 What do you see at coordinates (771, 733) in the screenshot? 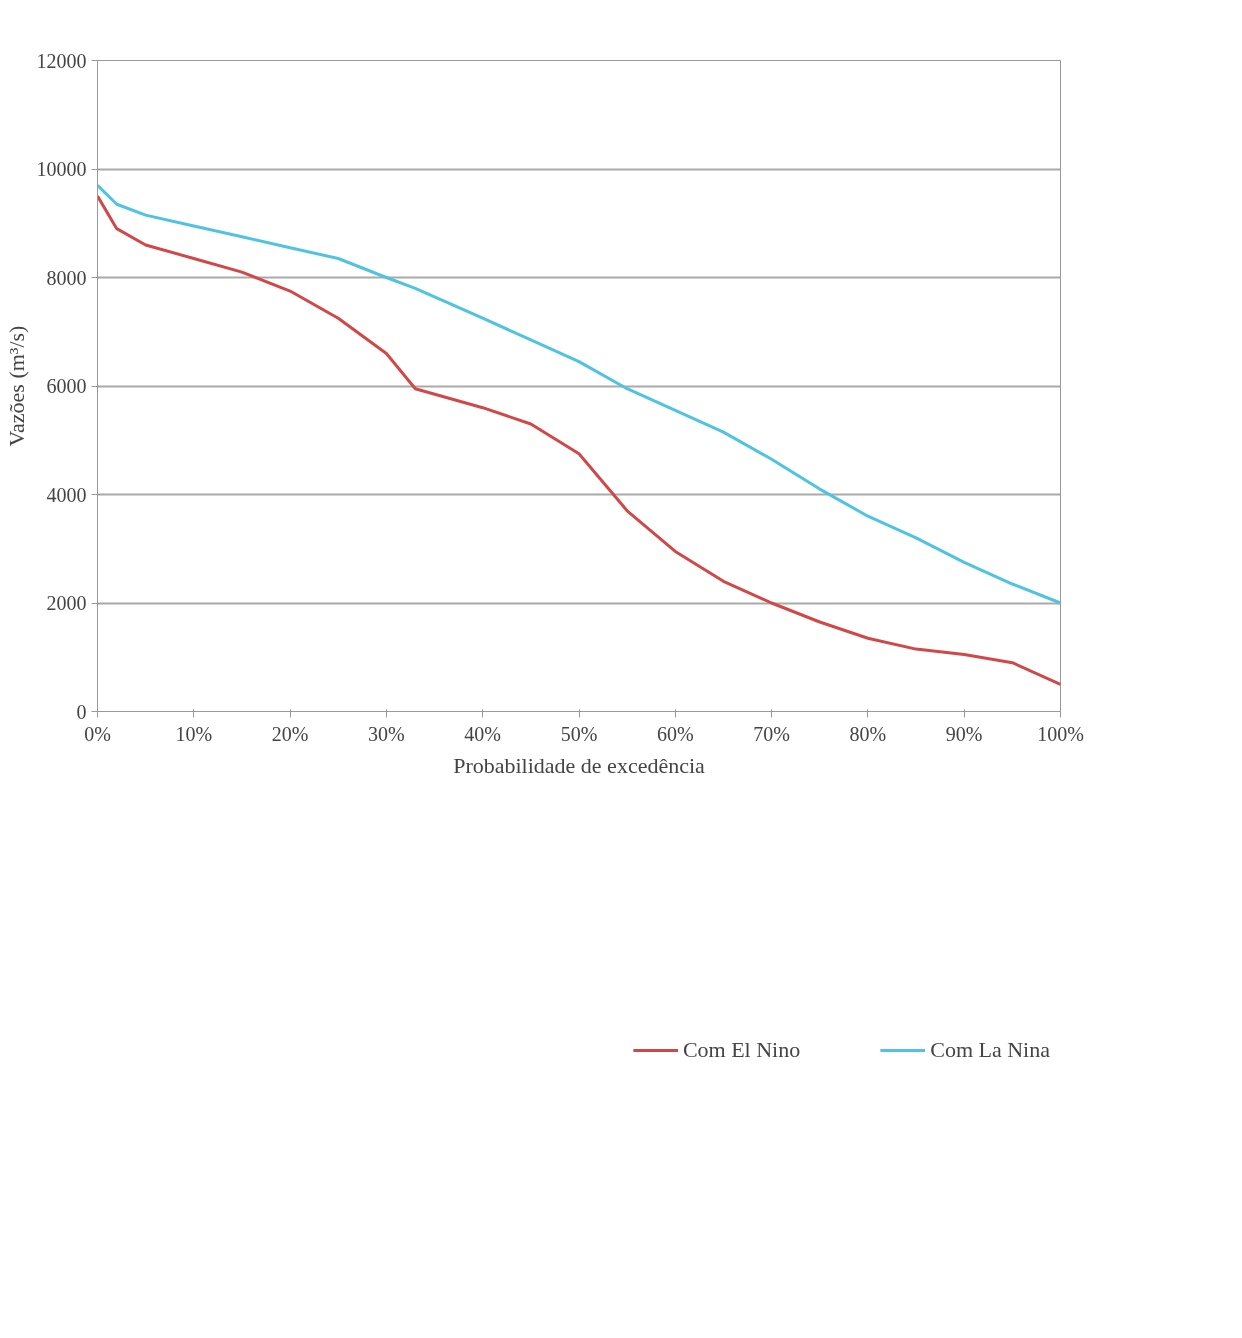
I see `x-tick-label: 70%` at bounding box center [771, 733].